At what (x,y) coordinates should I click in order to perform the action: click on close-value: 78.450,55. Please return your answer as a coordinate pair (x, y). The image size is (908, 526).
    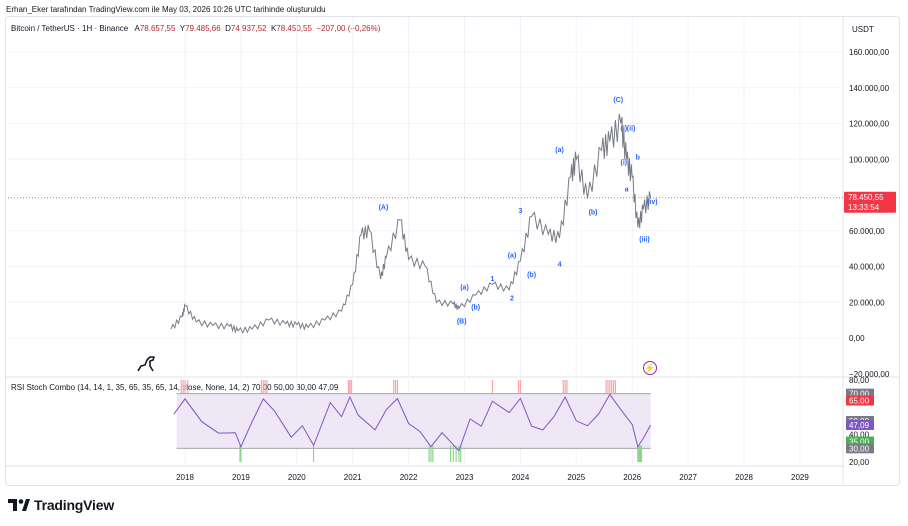
    Looking at the image, I should click on (294, 28).